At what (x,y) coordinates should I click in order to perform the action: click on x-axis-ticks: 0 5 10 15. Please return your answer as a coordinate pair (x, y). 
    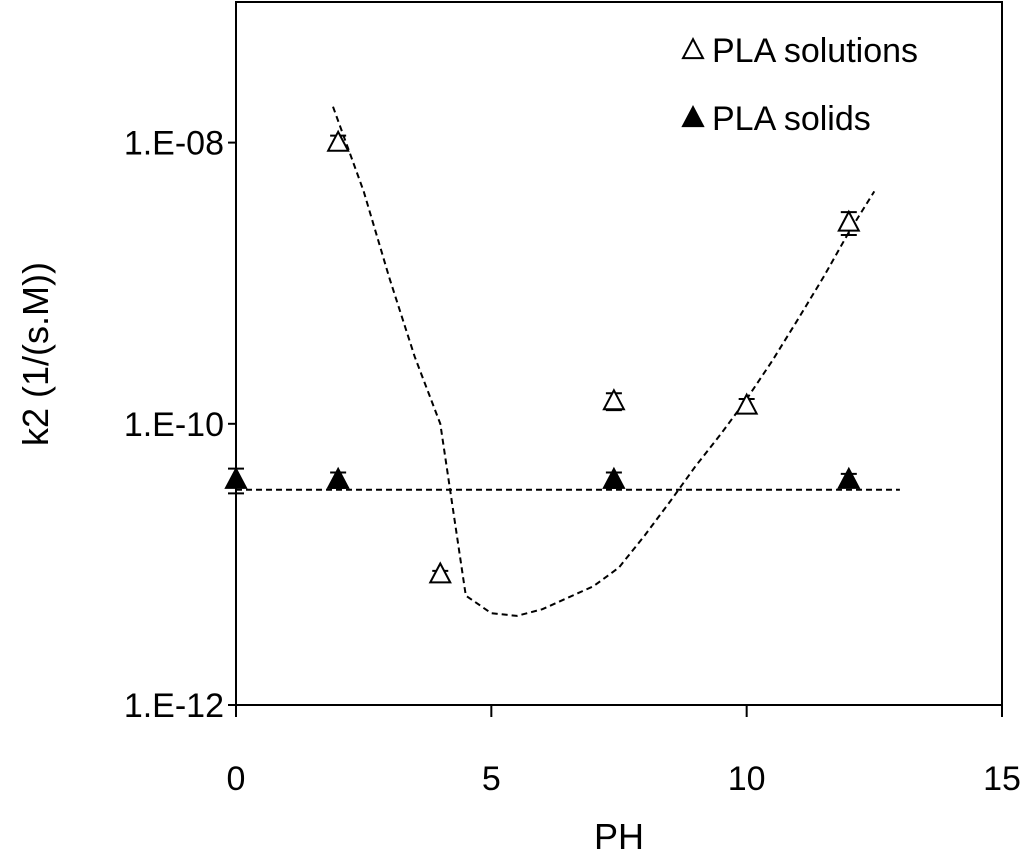
    Looking at the image, I should click on (624, 751).